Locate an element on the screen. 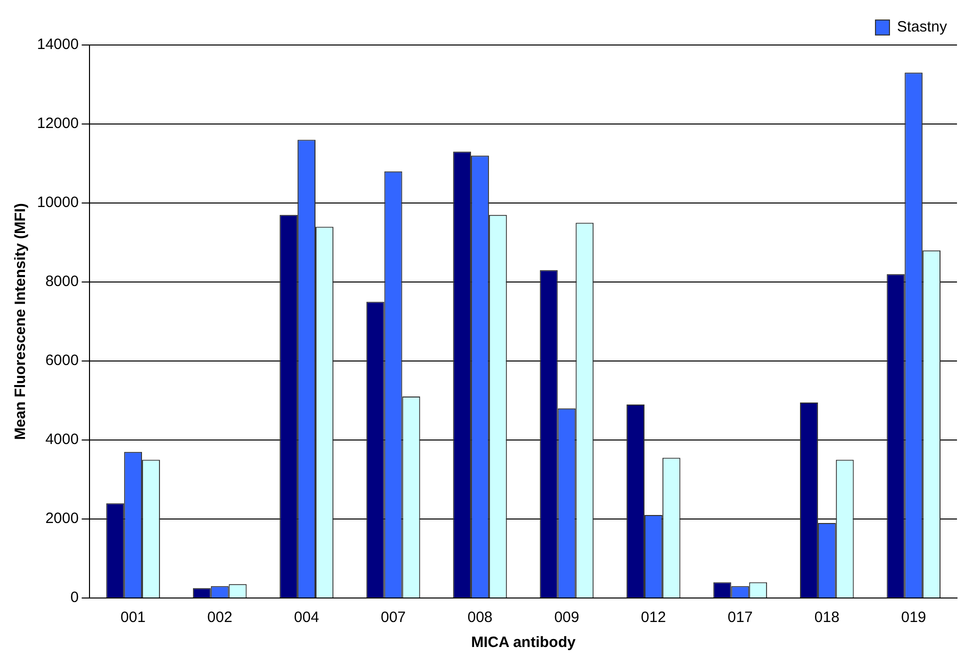 Image resolution: width=967 pixels, height=660 pixels. y-tick-label: 14000 is located at coordinates (57, 45).